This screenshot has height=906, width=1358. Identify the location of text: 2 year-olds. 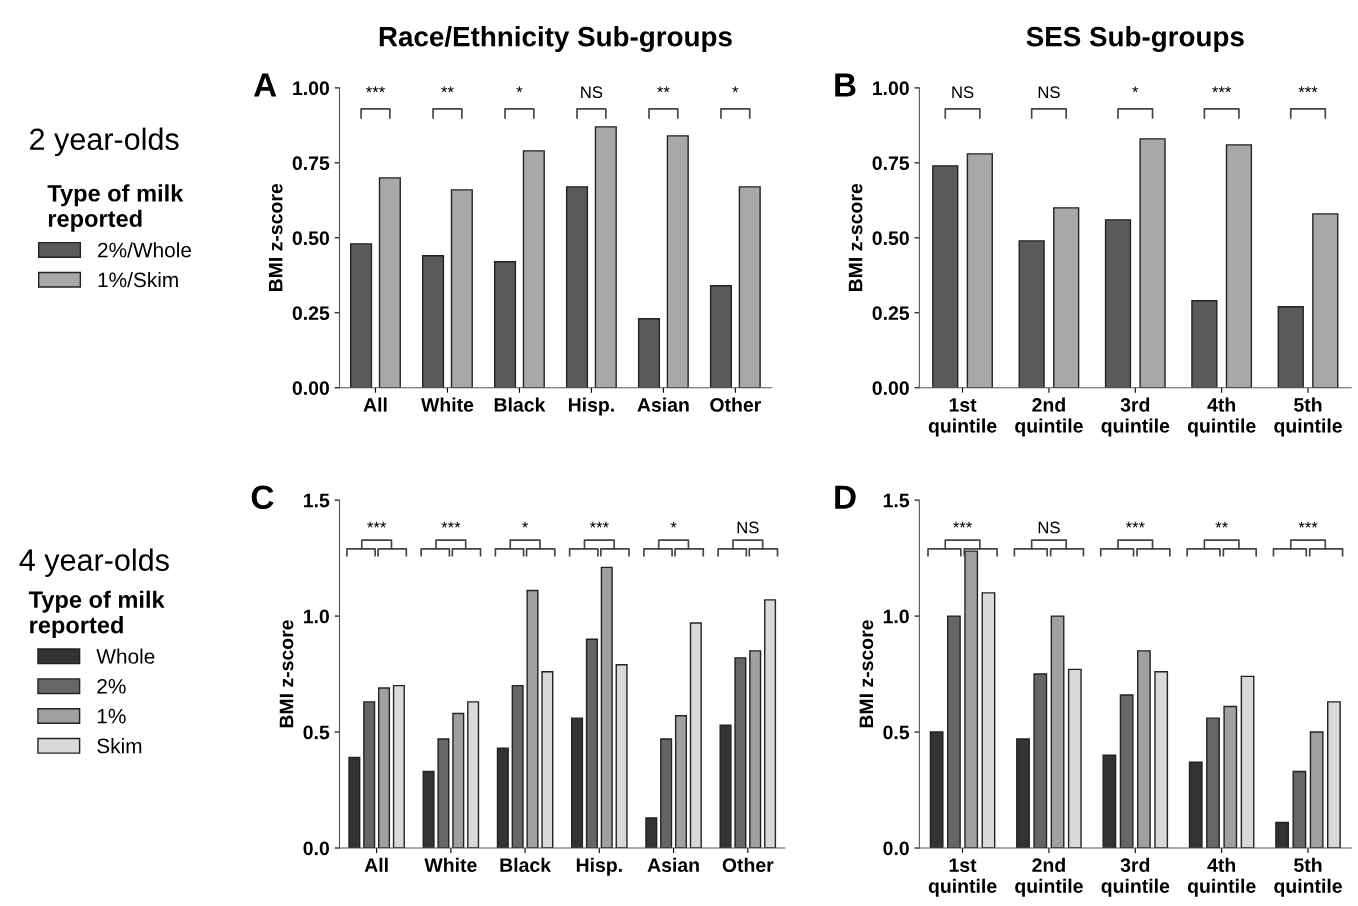
(104, 142).